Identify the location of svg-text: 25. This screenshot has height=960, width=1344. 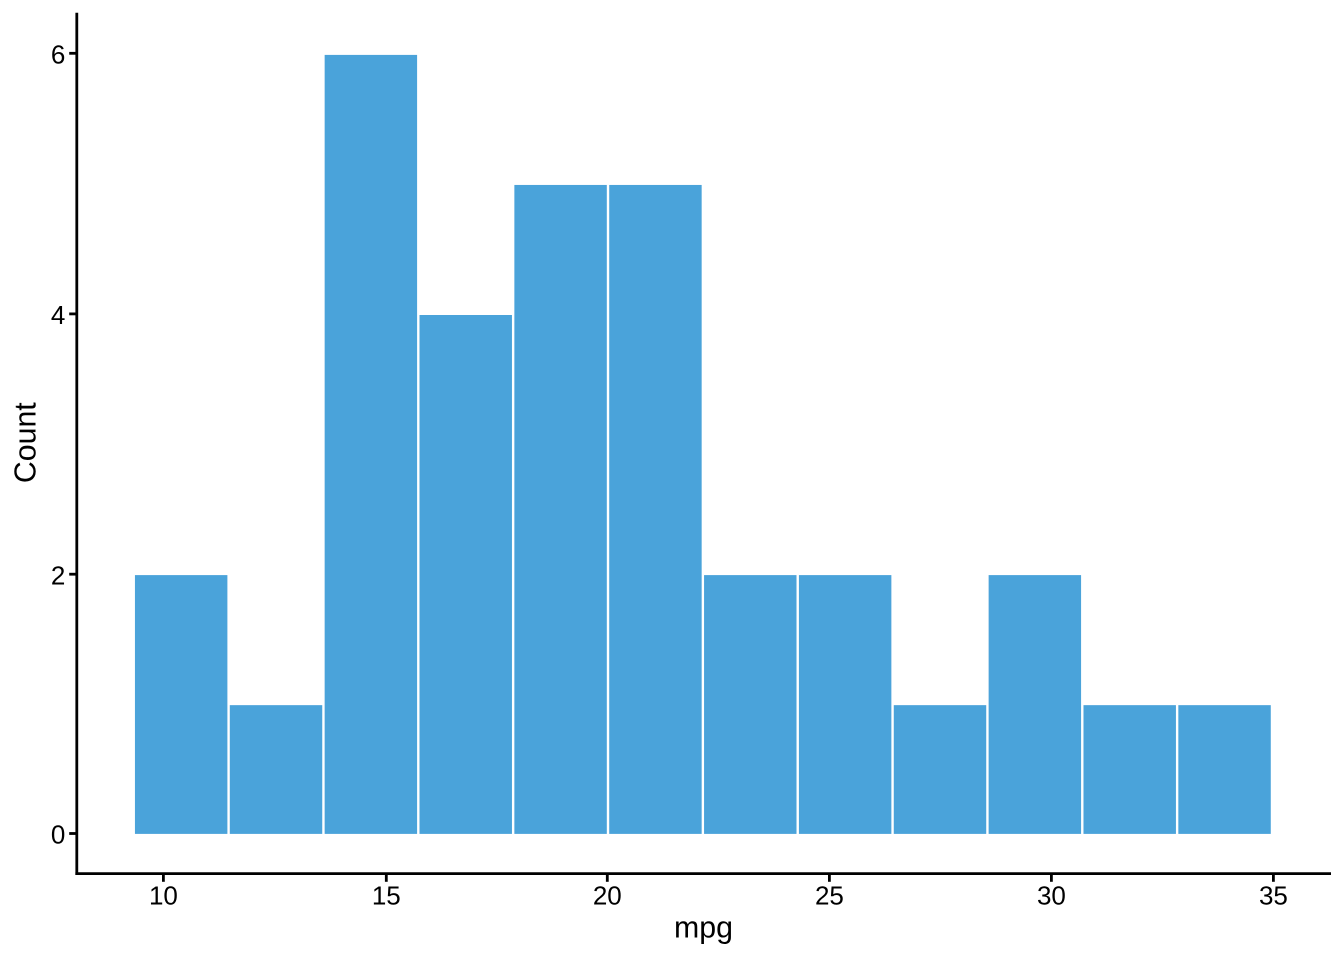
(829, 896).